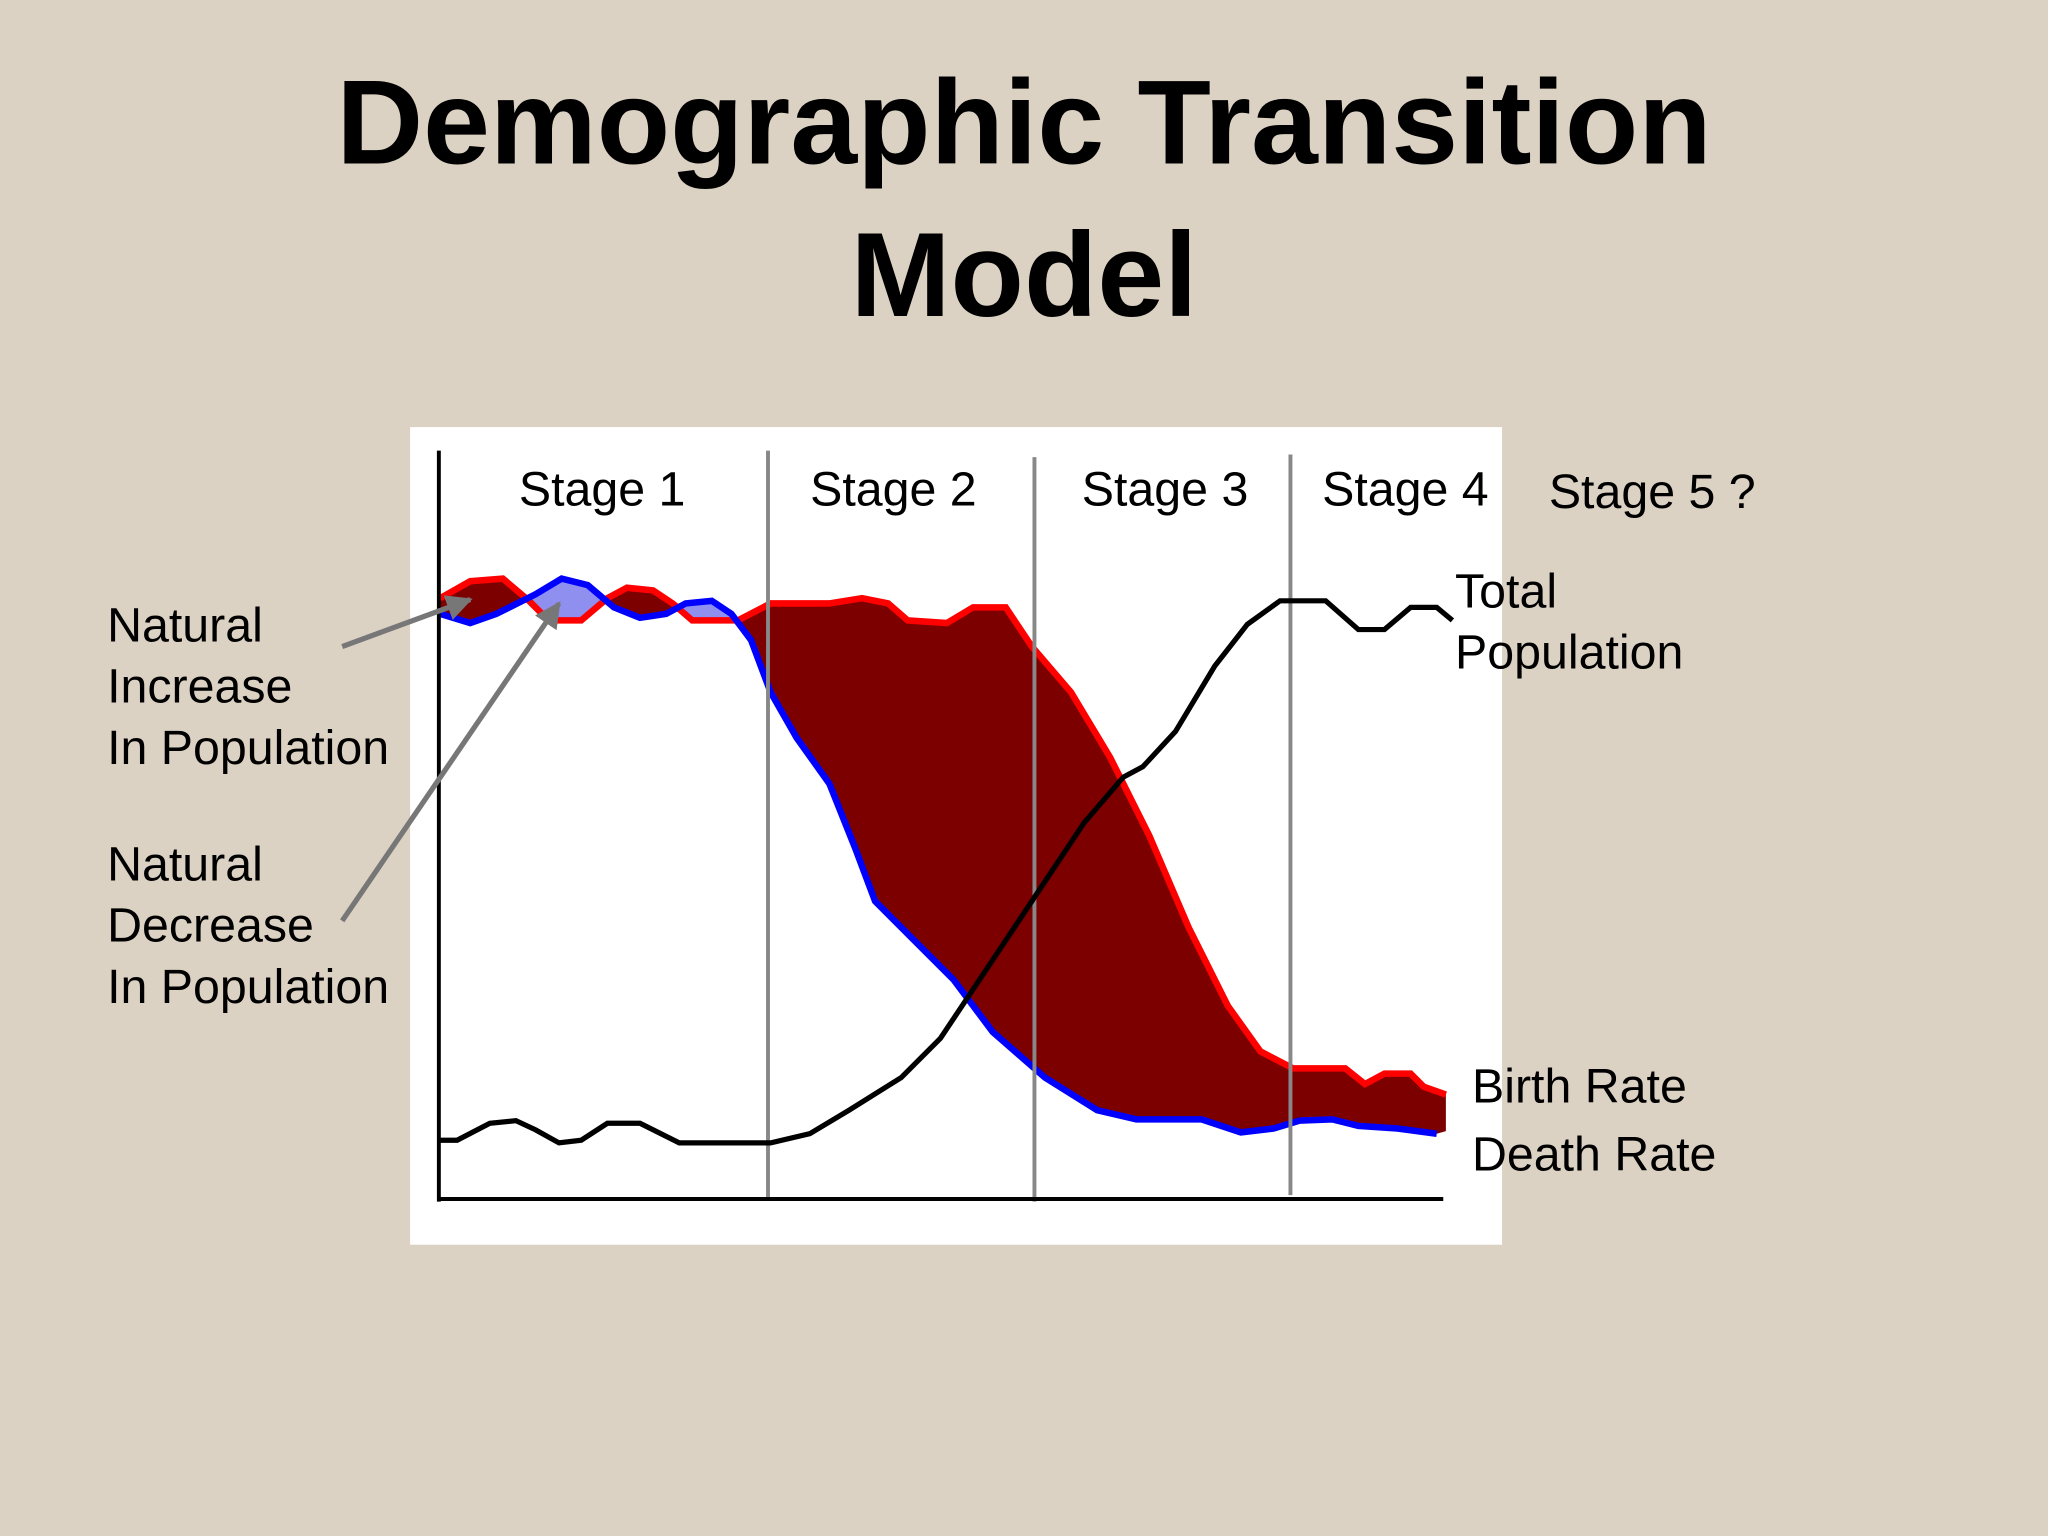  What do you see at coordinates (199, 687) in the screenshot?
I see `annotation: Increase` at bounding box center [199, 687].